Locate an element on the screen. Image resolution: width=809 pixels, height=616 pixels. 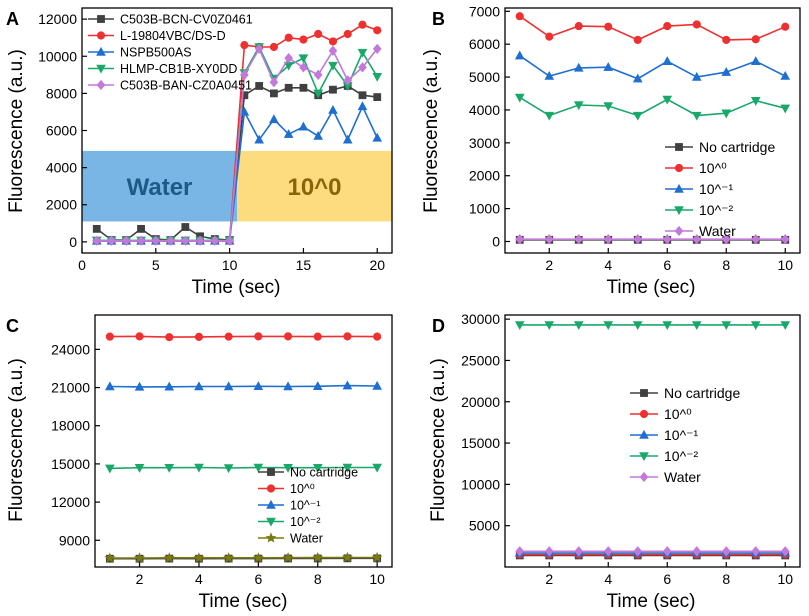
panel-letter: B is located at coordinates (438, 19).